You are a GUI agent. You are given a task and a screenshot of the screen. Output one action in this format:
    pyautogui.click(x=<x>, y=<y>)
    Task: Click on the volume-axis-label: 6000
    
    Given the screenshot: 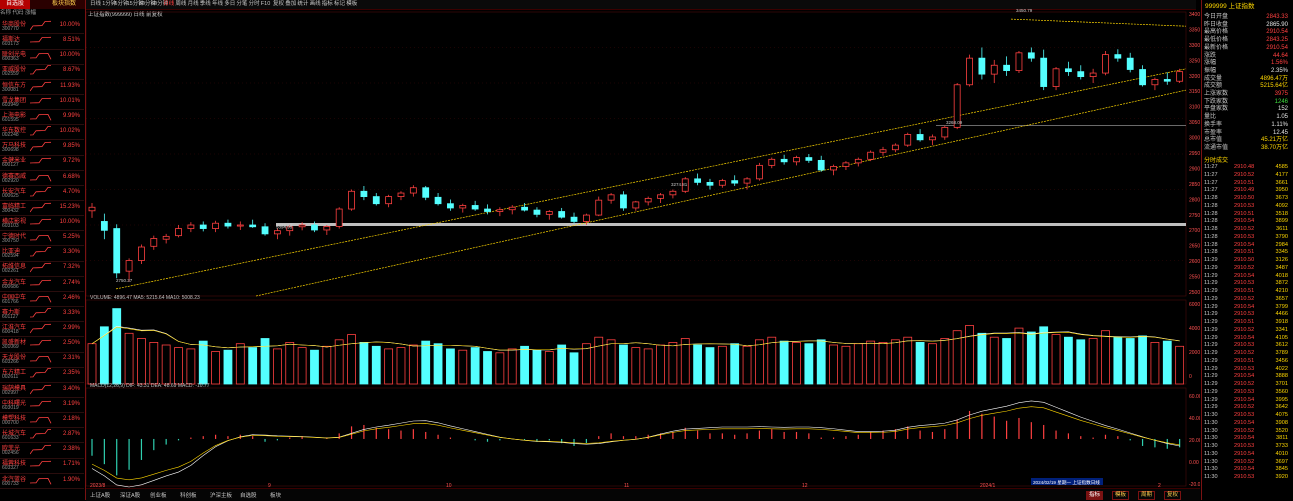 What is the action you would take?
    pyautogui.click(x=1194, y=305)
    